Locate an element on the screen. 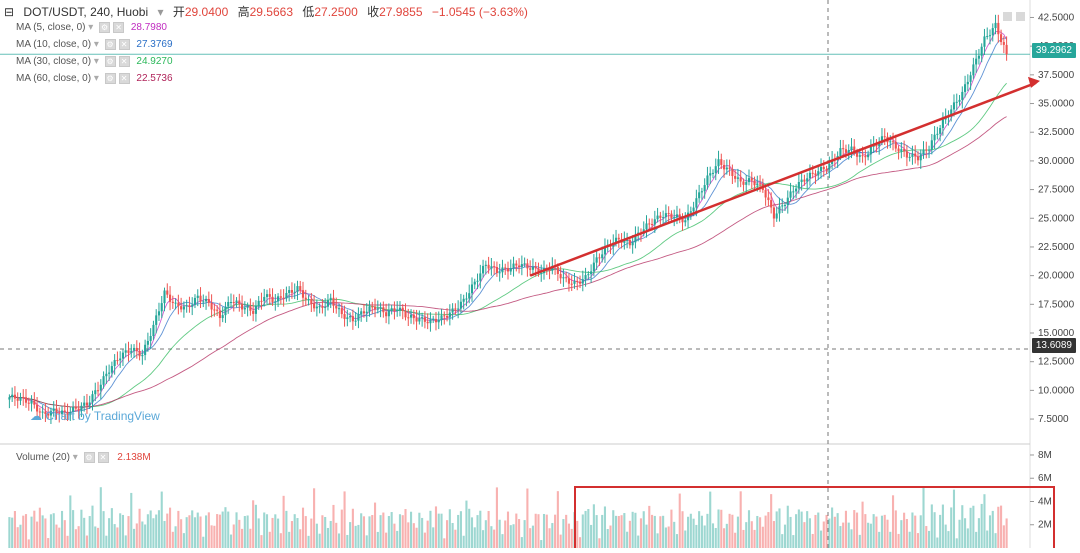 This screenshot has width=1080, height=553. collapse-icon: ⊟ is located at coordinates (9, 12).